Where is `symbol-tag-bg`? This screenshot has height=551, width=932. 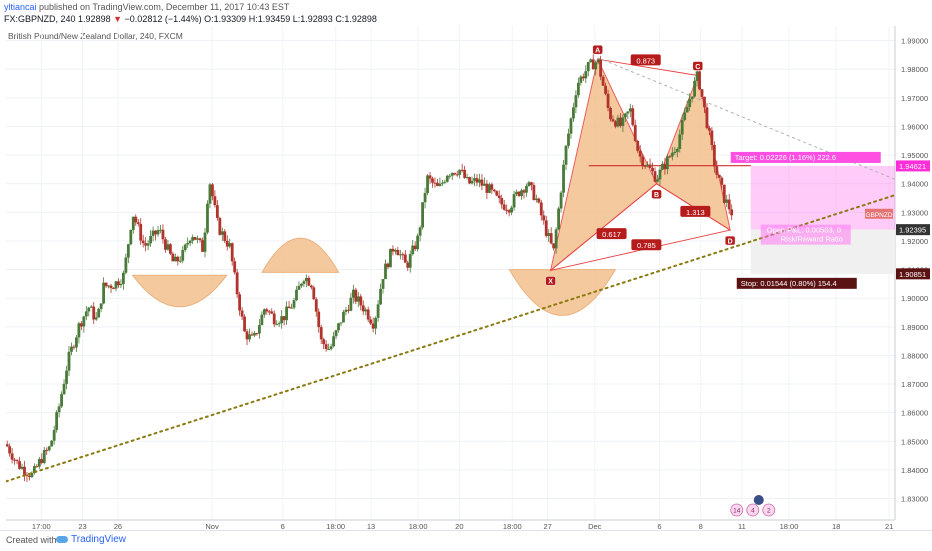 symbol-tag-bg is located at coordinates (879, 213).